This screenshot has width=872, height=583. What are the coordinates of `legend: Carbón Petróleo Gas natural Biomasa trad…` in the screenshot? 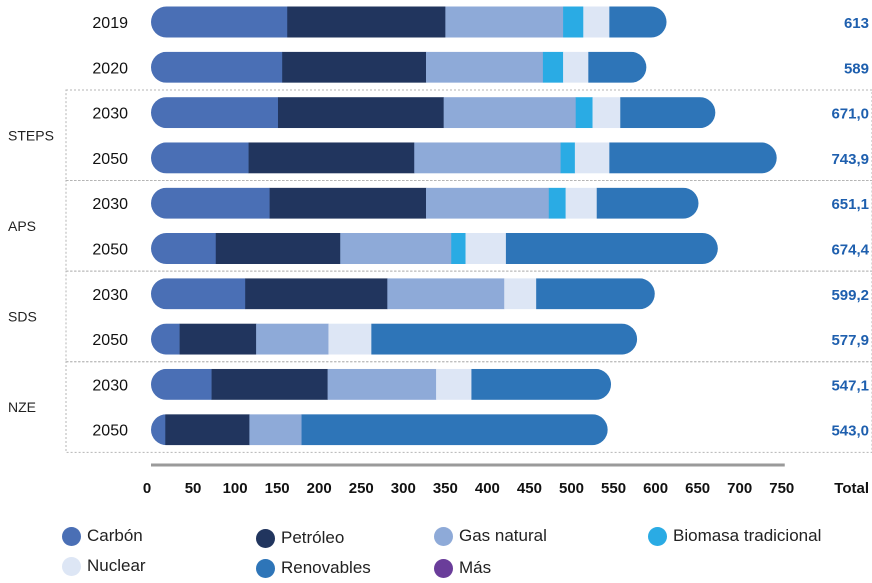 It's located at (436, 550).